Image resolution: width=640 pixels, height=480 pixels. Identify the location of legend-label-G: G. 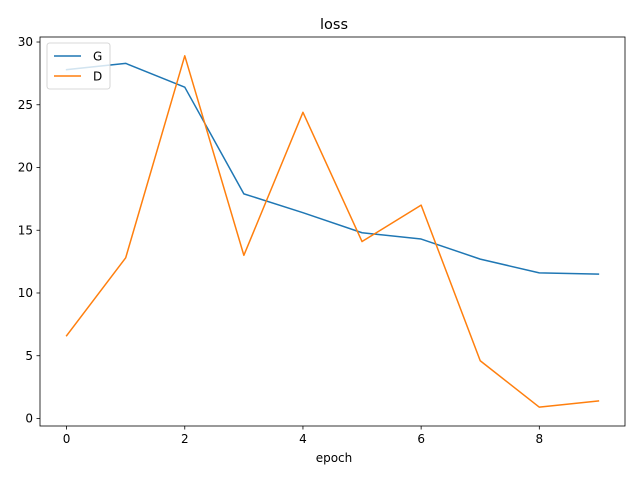
(97, 57).